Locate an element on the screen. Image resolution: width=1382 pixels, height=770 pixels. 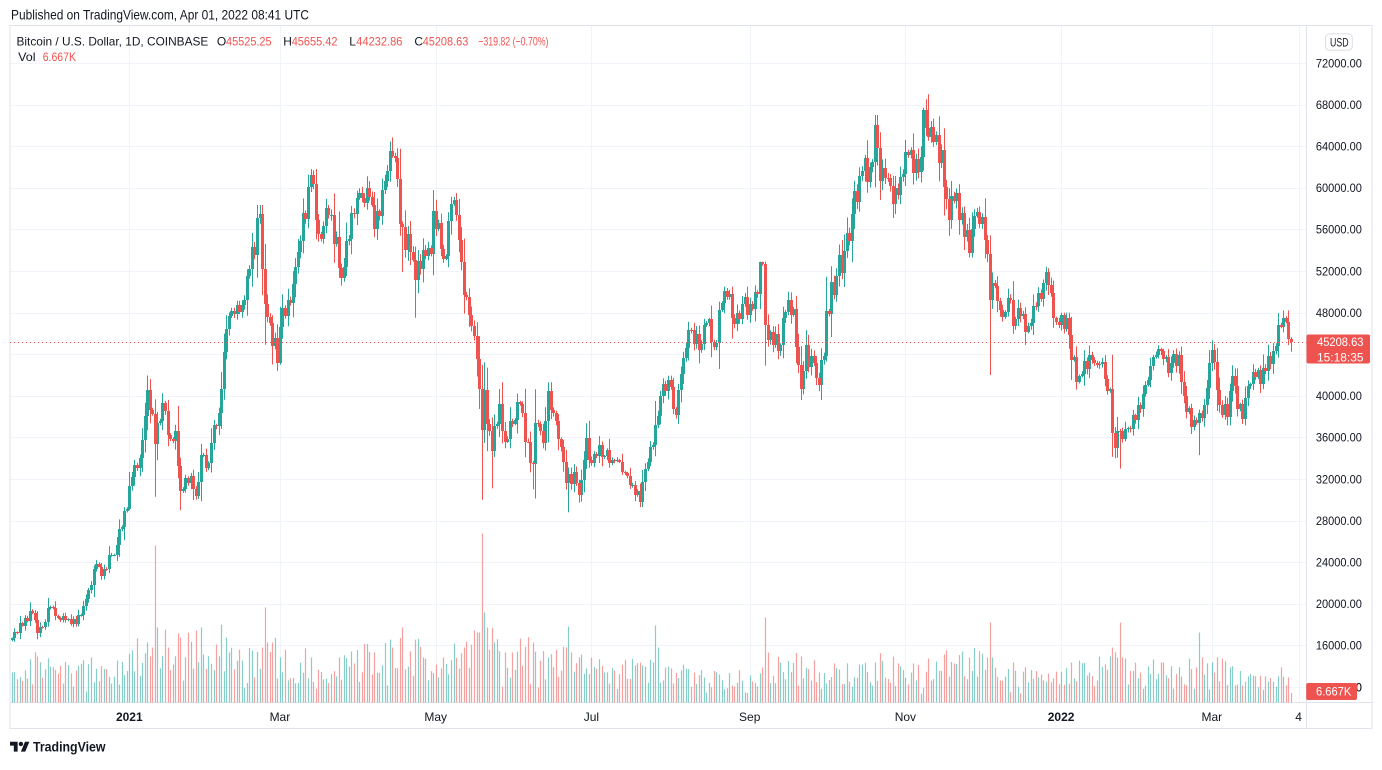
svg-text:Bitcoin / U.S. Dollar, 1D, COI: Bitcoin / U.S. Dollar, 1D, COINBASE is located at coordinates (113, 42).